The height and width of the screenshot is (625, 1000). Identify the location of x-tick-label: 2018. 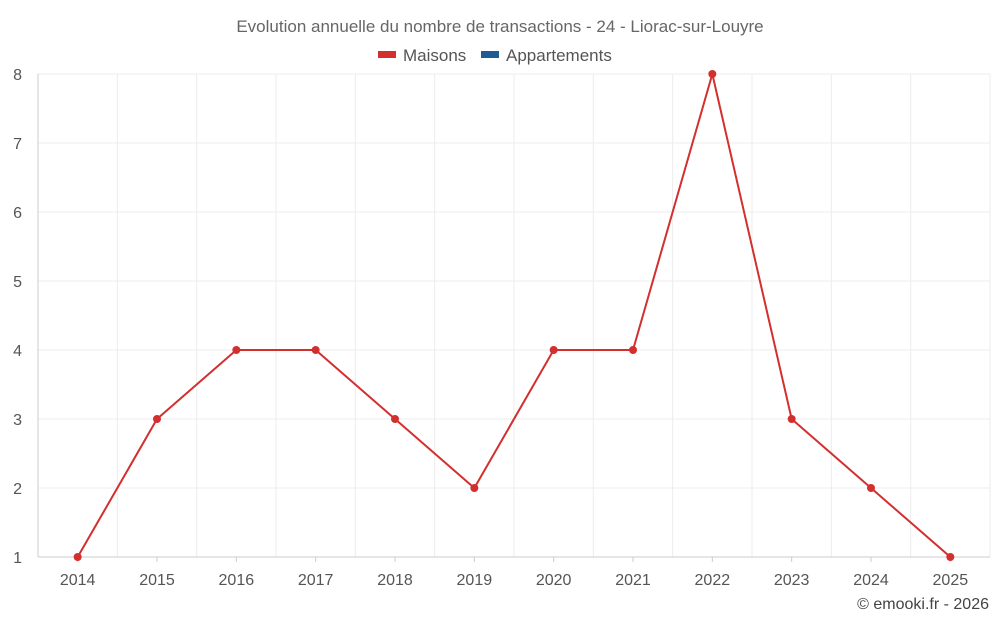
(395, 580).